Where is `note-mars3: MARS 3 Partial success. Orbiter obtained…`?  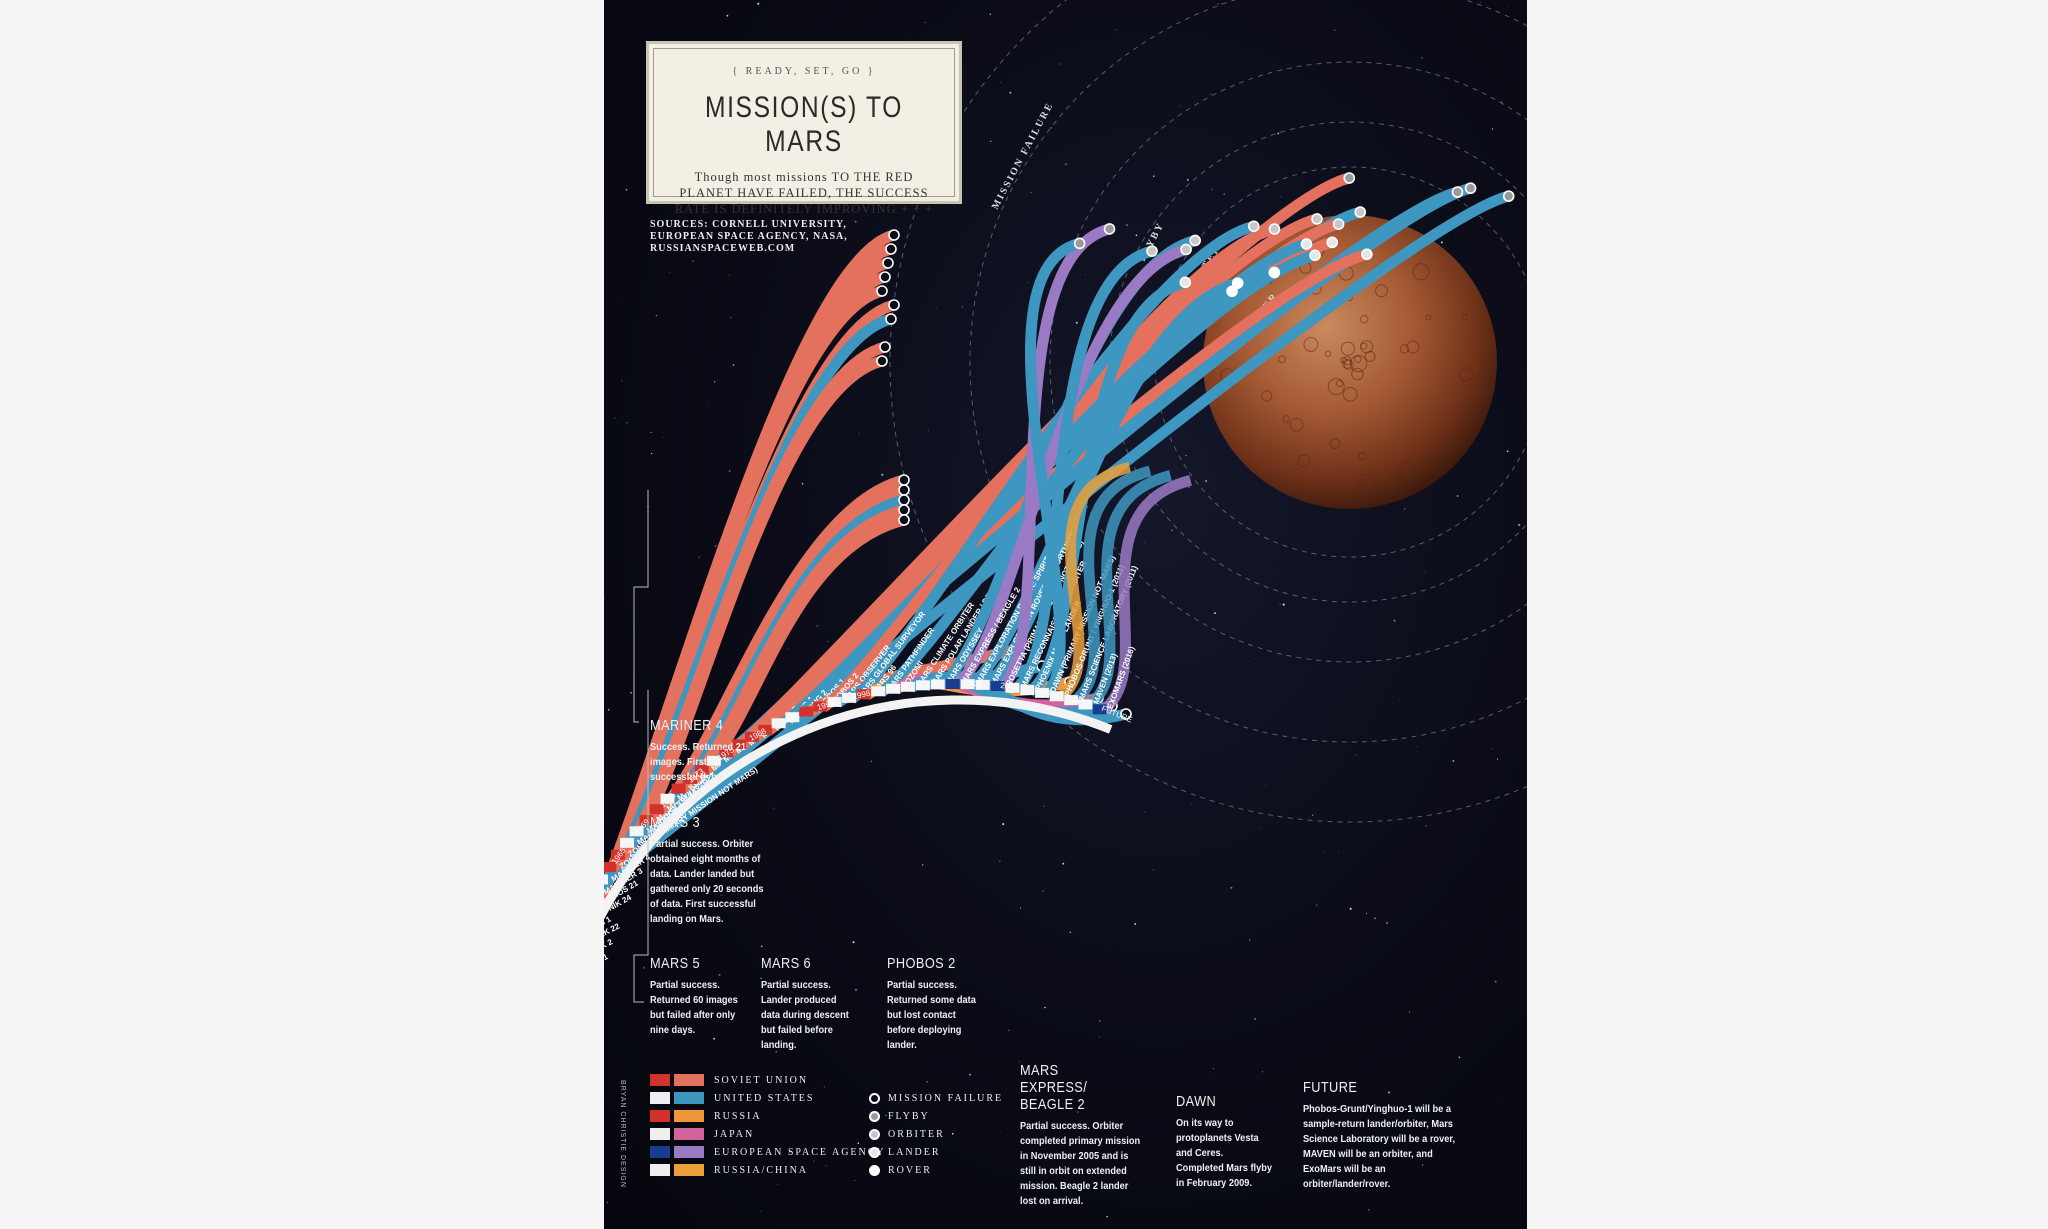
note-mars3: MARS 3 Partial success. Orbiter obtained… is located at coordinates (715, 870).